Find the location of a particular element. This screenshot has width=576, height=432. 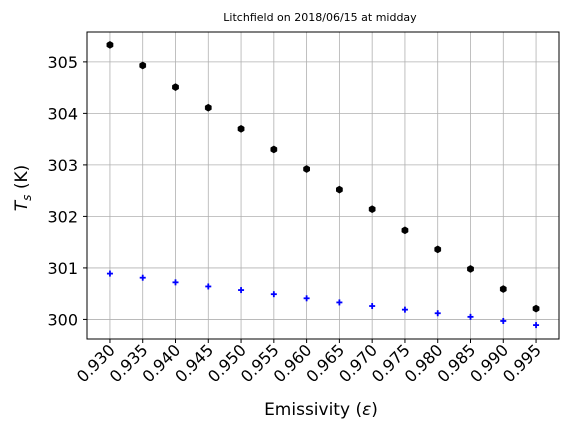

y-tick-label: 304 is located at coordinates (62, 113).